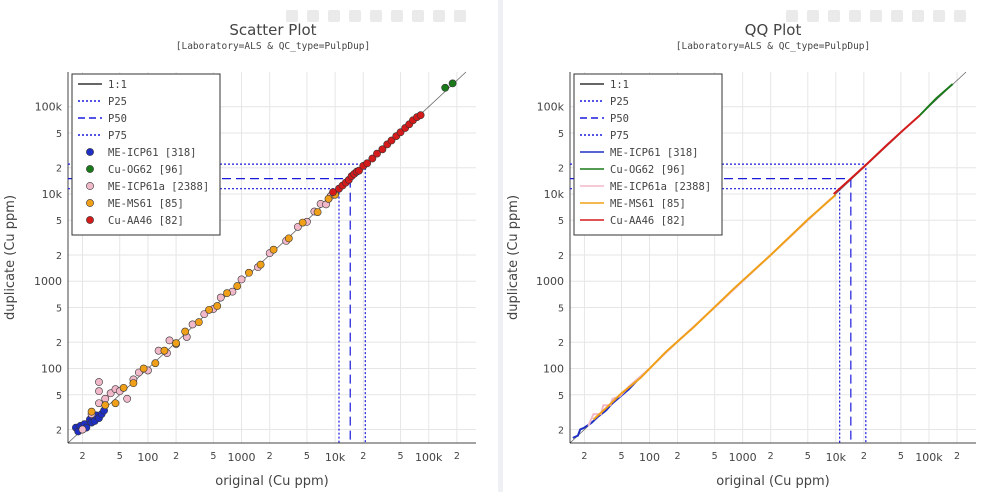 Image resolution: width=989 pixels, height=496 pixels. I want to click on legend-item-p75: P75, so click(102, 136).